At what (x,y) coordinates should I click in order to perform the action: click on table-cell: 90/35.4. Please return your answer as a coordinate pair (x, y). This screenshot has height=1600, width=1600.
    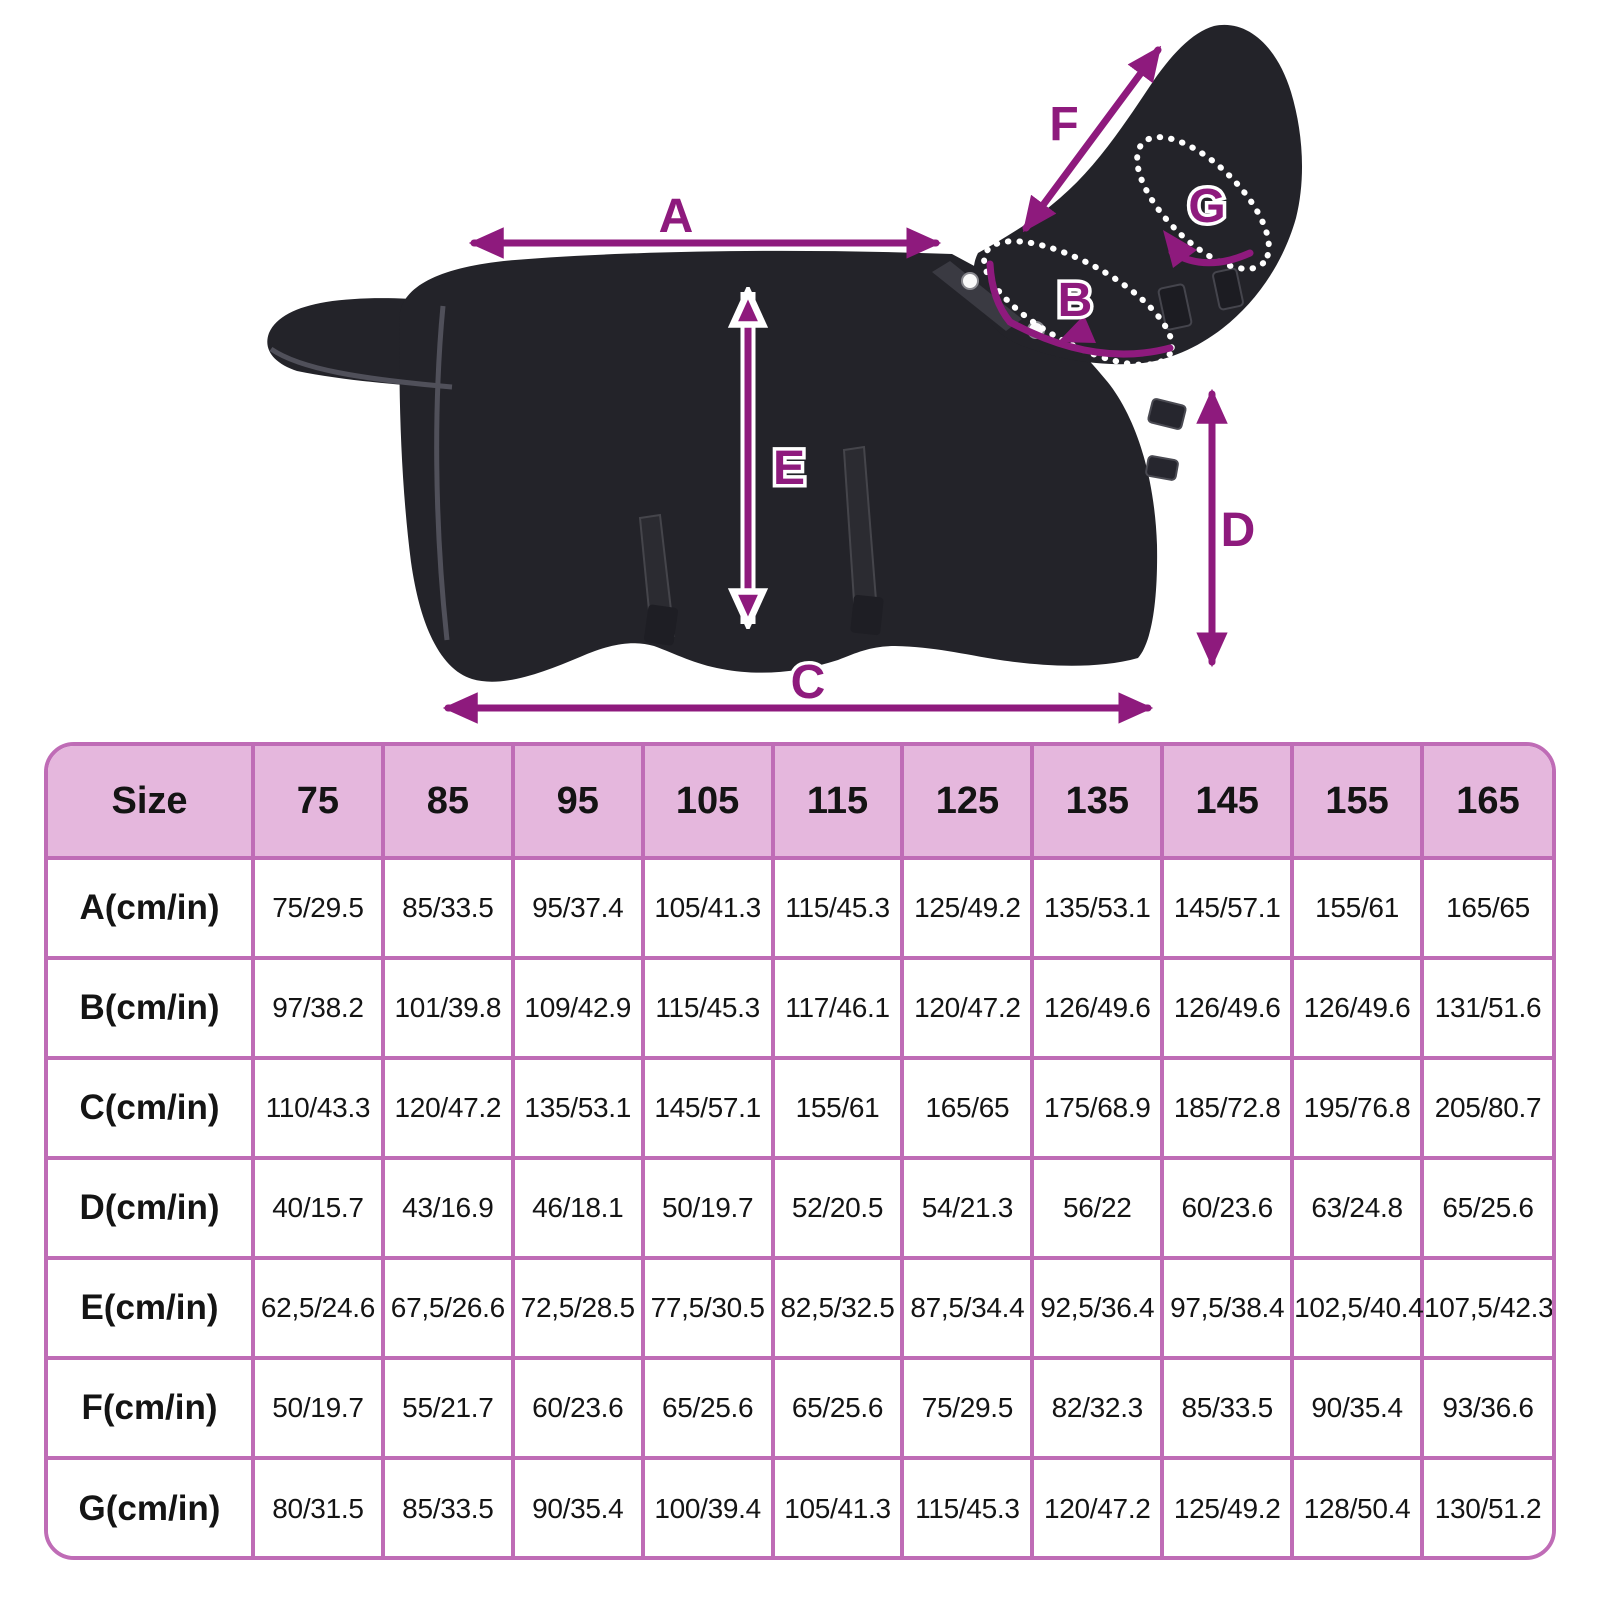
    Looking at the image, I should click on (1357, 1408).